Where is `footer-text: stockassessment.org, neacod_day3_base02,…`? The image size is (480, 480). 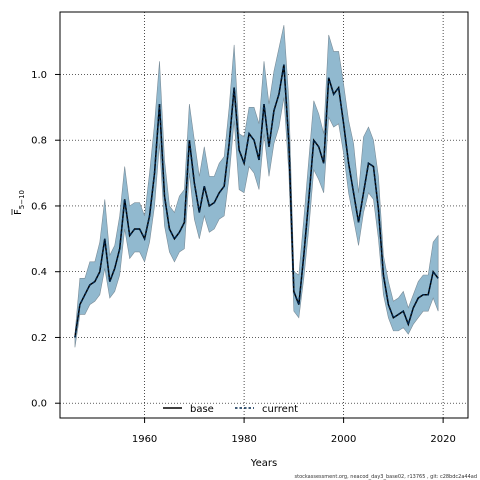 footer-text: stockassessment.org, neacod_day3_base02,… is located at coordinates (386, 477).